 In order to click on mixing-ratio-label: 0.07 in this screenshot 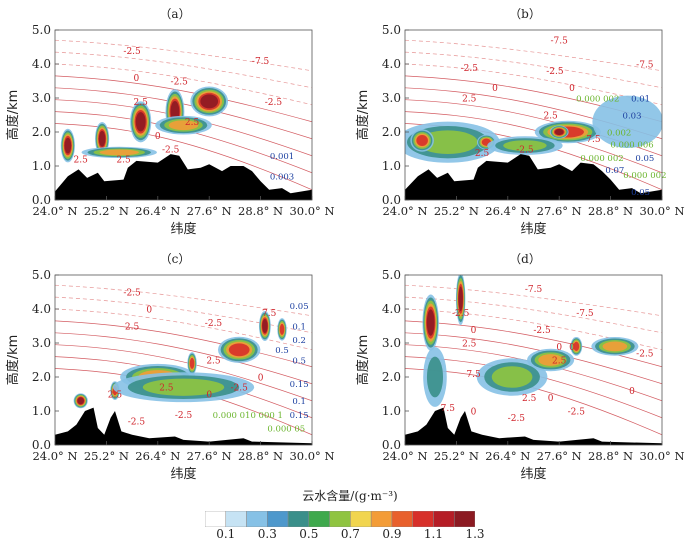, I will do `click(614, 171)`.